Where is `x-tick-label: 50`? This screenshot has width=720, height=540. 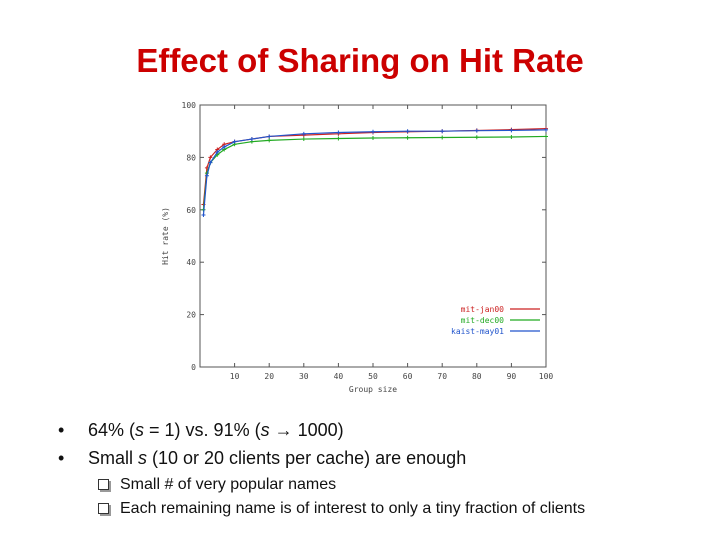 x-tick-label: 50 is located at coordinates (373, 376).